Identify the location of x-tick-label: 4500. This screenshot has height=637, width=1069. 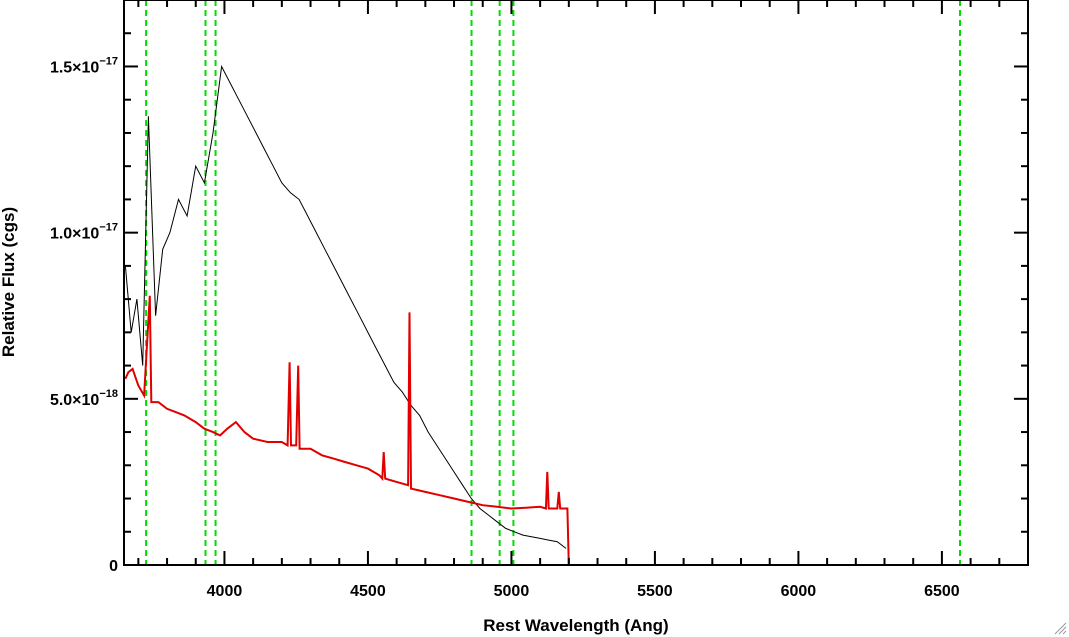
(368, 591).